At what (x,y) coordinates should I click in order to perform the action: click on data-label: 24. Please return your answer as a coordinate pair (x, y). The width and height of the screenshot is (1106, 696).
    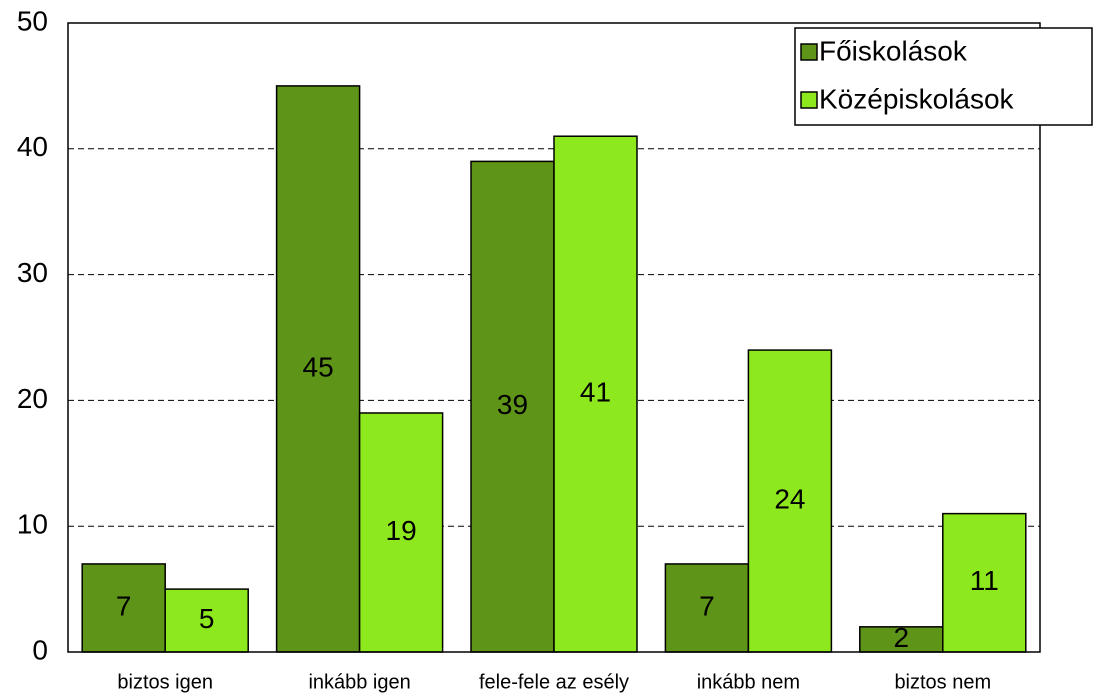
    Looking at the image, I should click on (789, 498).